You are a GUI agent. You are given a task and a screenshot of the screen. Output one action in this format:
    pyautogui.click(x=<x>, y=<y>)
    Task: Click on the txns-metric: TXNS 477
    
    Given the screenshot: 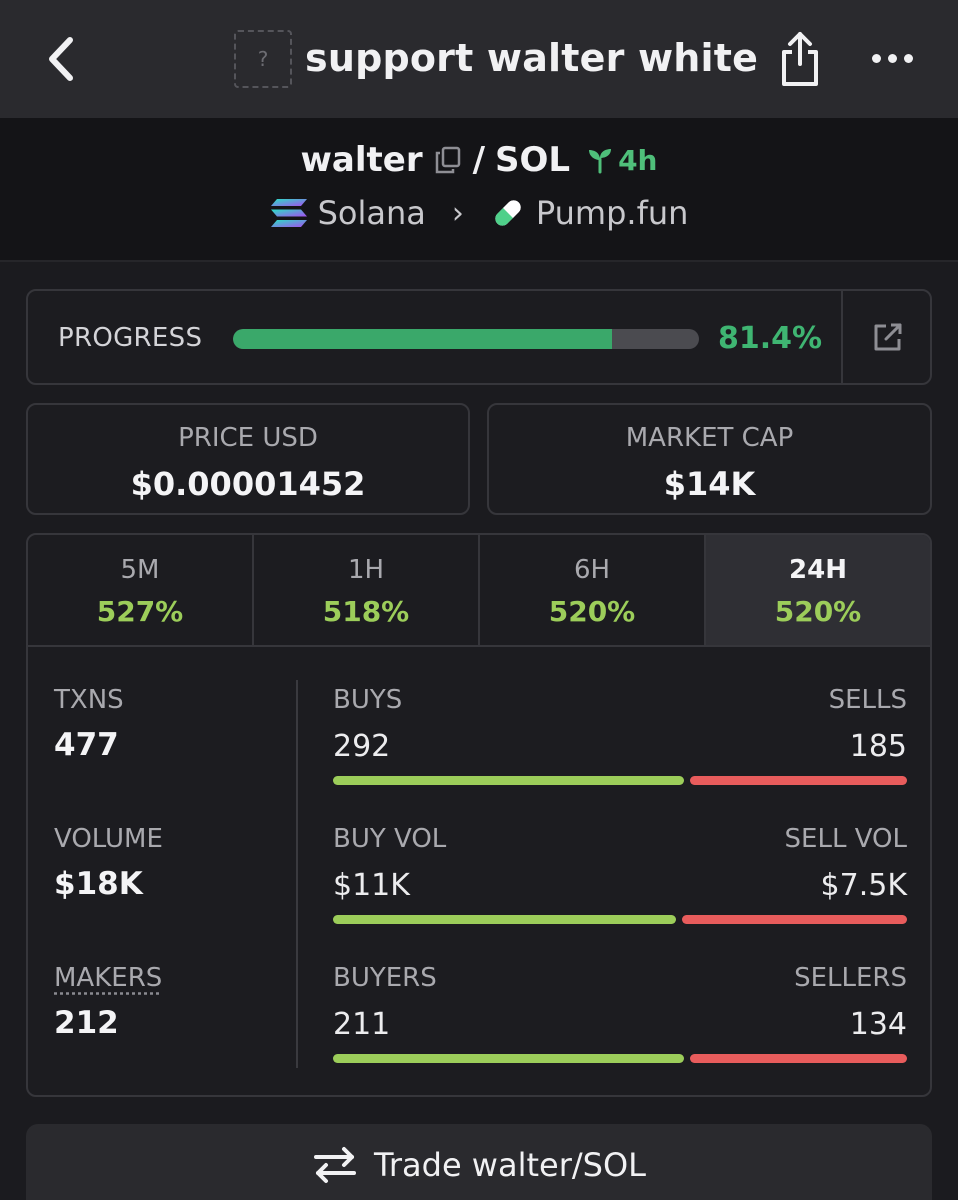 What is the action you would take?
    pyautogui.click(x=89, y=724)
    